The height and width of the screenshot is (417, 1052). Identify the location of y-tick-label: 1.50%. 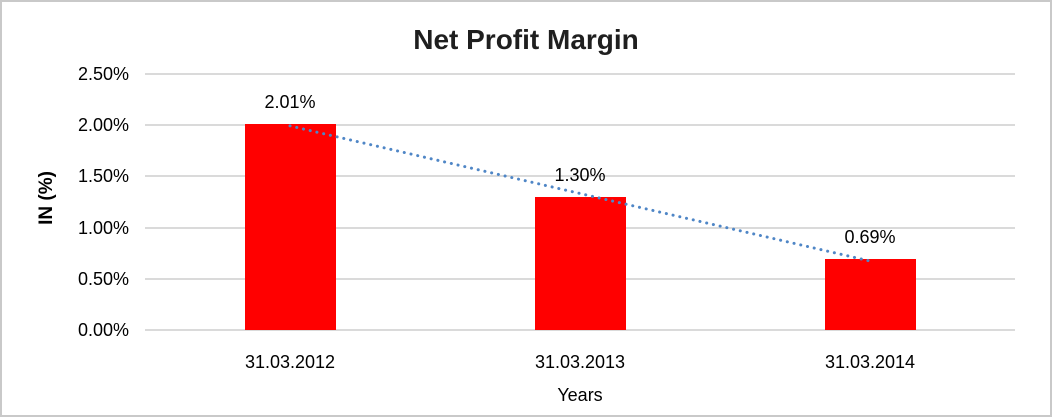
(103, 176).